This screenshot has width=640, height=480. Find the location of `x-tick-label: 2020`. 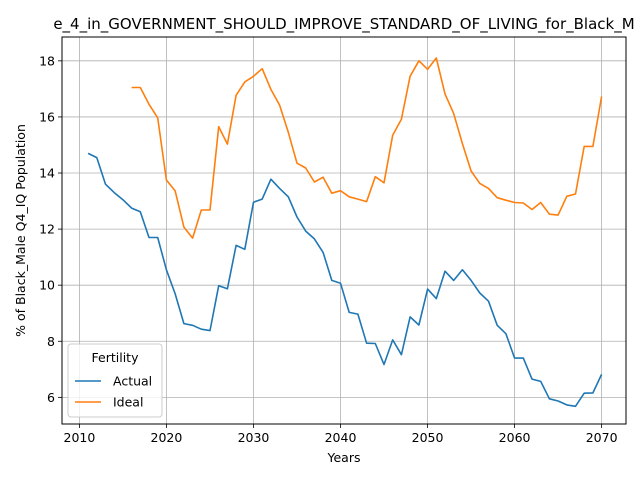

x-tick-label: 2020 is located at coordinates (167, 437).